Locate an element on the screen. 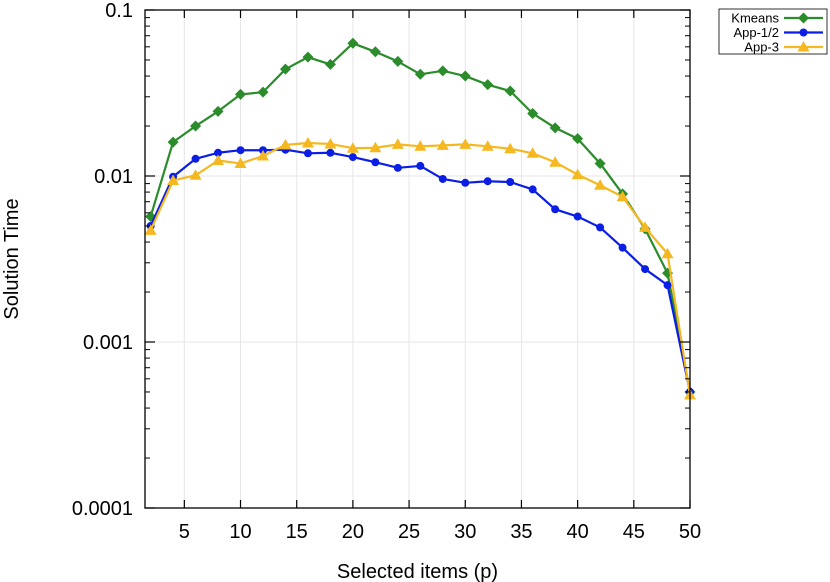  x-tick-label: 50 is located at coordinates (690, 532).